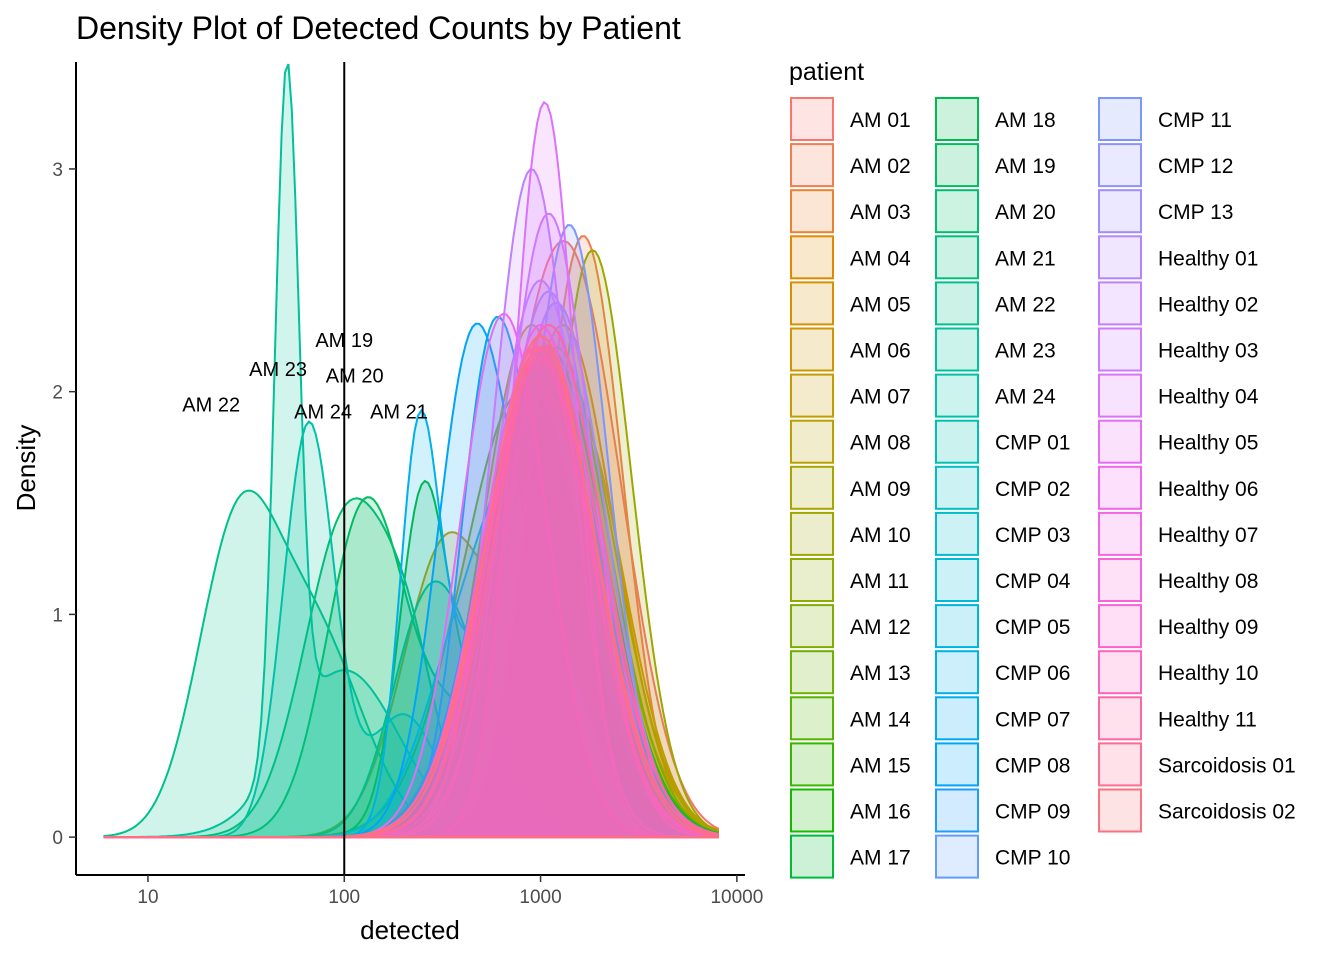 Image resolution: width=1344 pixels, height=960 pixels. Describe the element at coordinates (880, 719) in the screenshot. I see `legend-label: AM 14` at that location.